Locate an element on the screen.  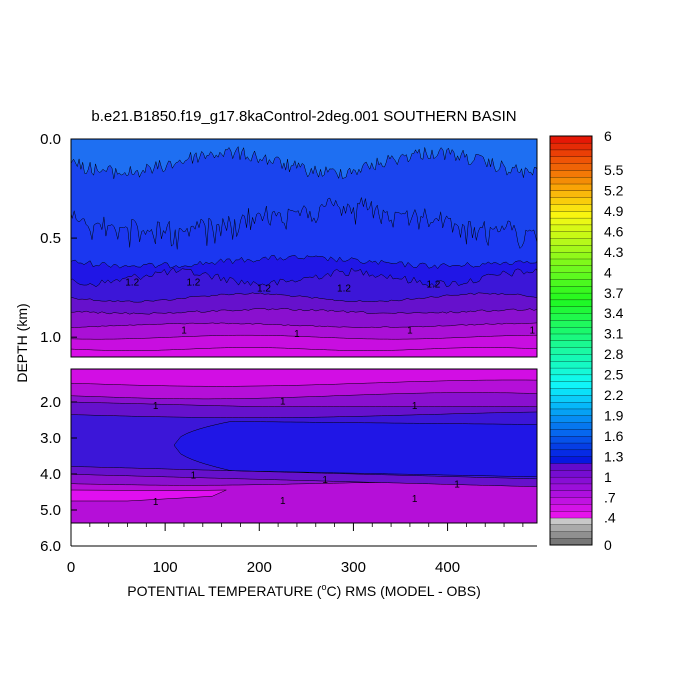
x-axis-label-end: C) RMS (MODEL - OBS) is located at coordinates (403, 591).